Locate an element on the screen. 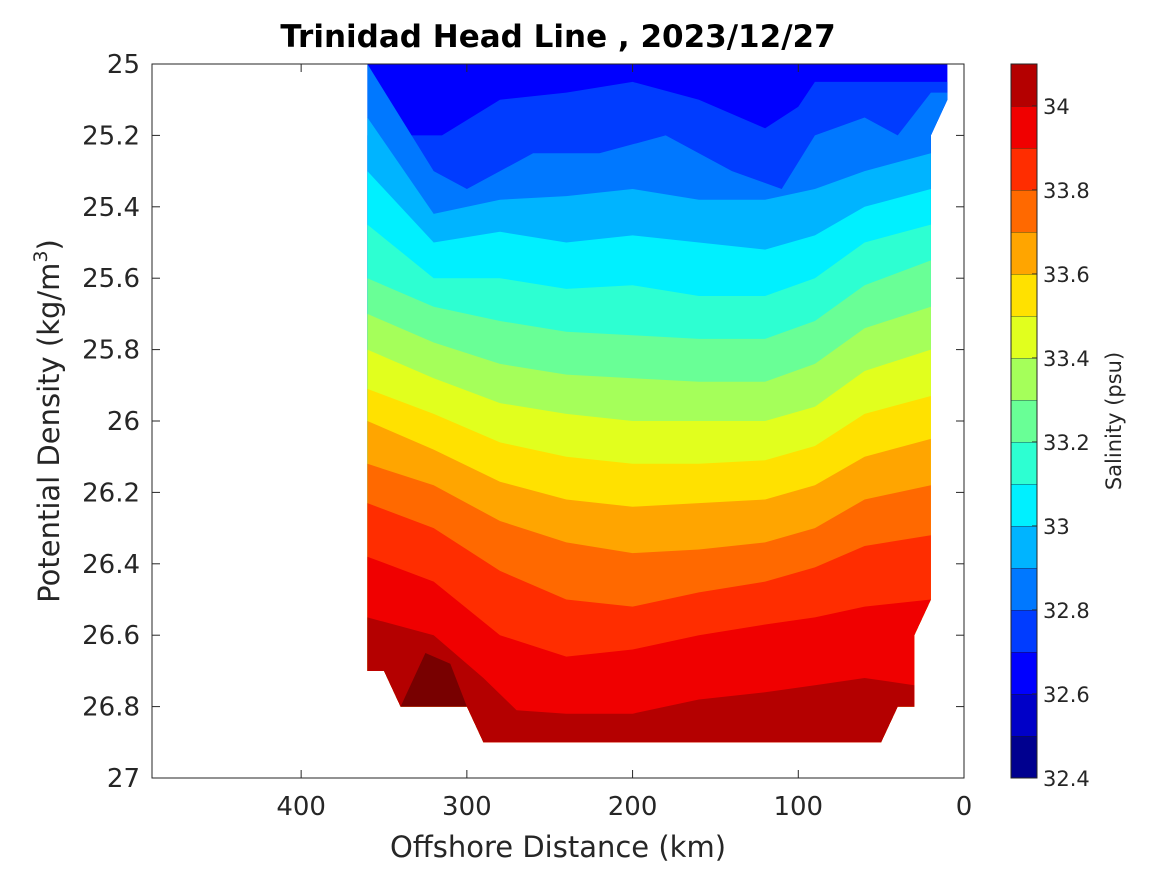  y-tick-label: 25.4 is located at coordinates (111, 208).